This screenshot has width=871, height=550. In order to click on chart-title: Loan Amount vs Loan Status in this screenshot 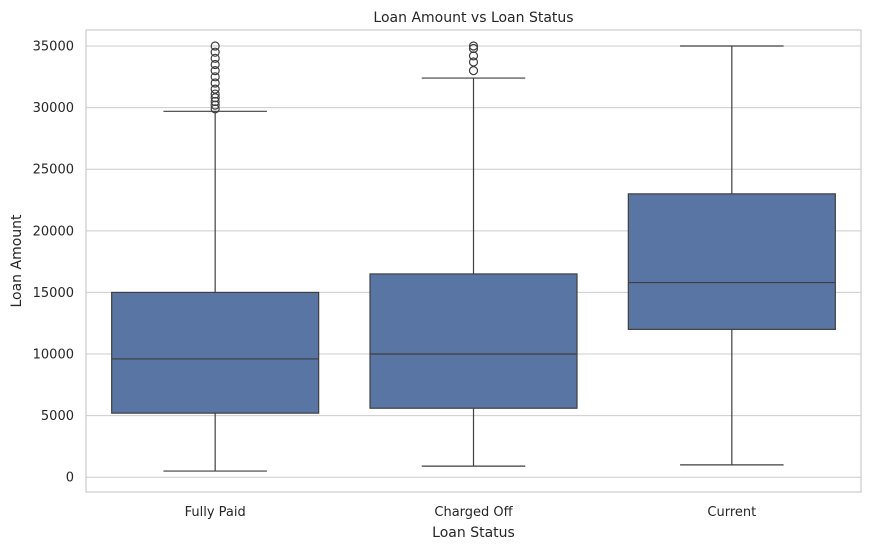, I will do `click(473, 18)`.